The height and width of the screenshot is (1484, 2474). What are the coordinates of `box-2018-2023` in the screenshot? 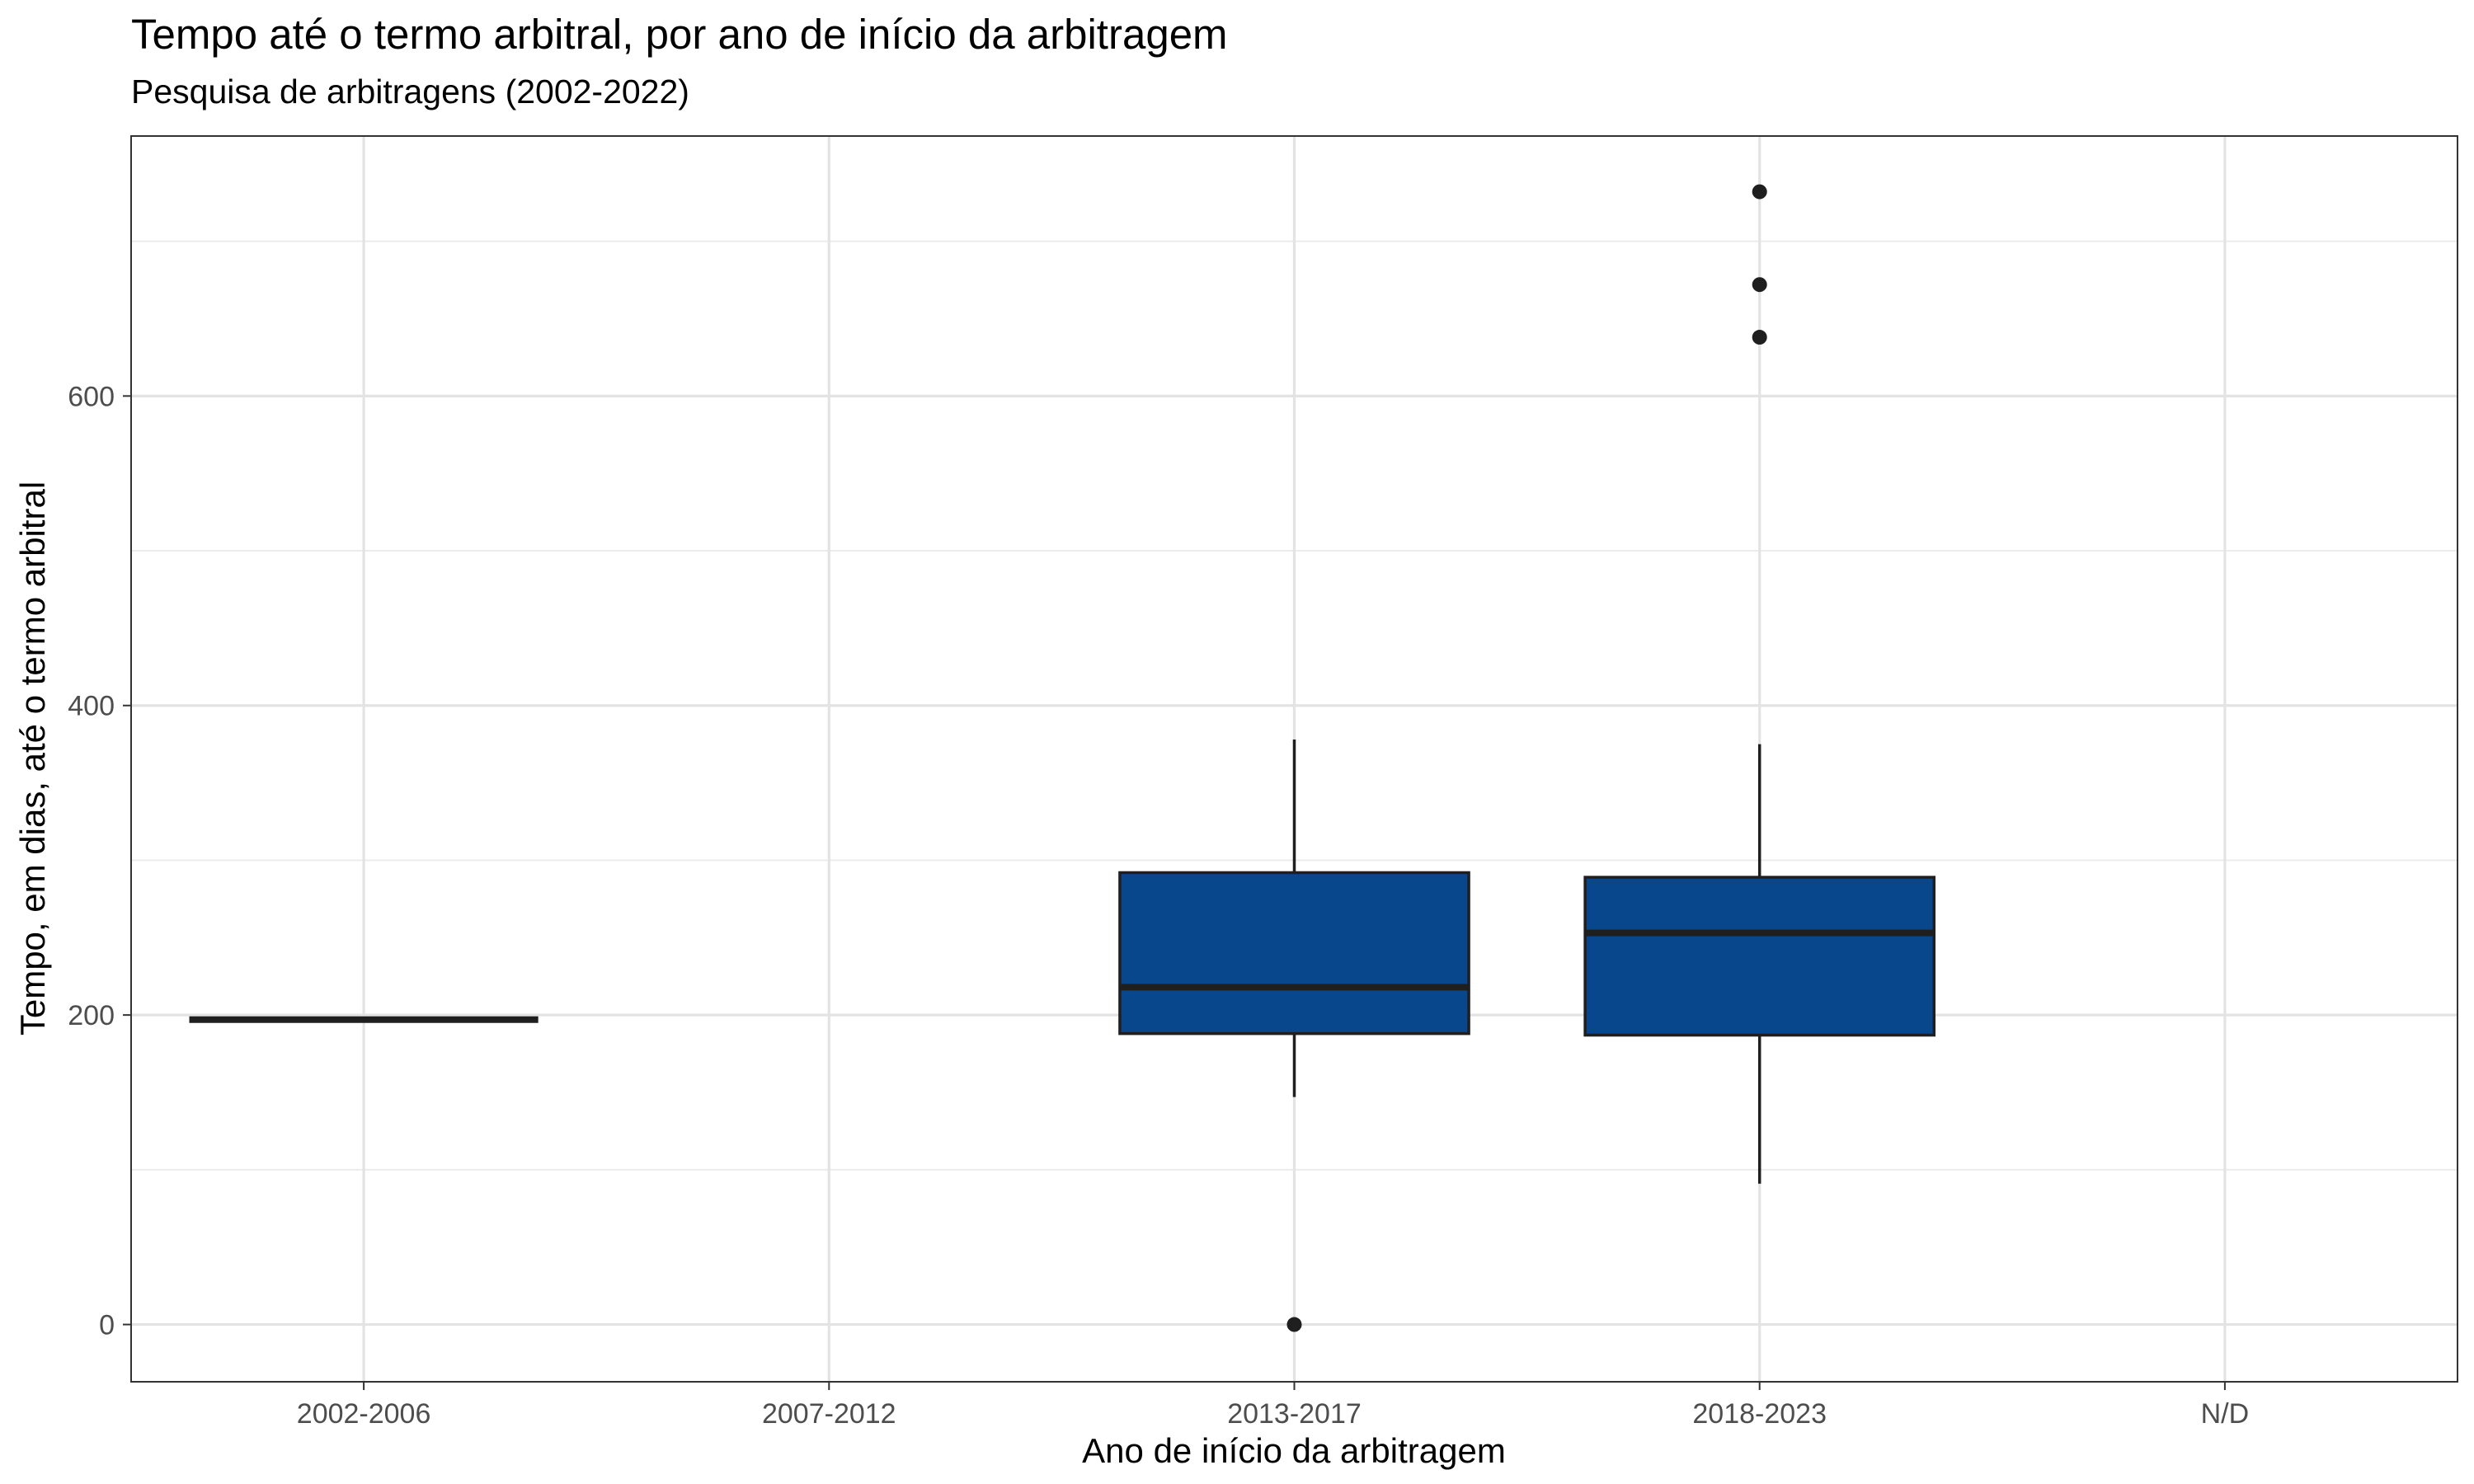 It's located at (1759, 684).